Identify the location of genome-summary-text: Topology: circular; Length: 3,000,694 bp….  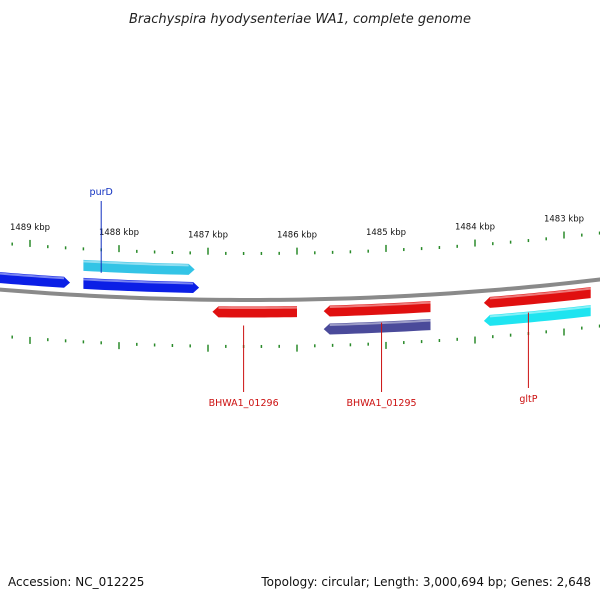
(425, 582).